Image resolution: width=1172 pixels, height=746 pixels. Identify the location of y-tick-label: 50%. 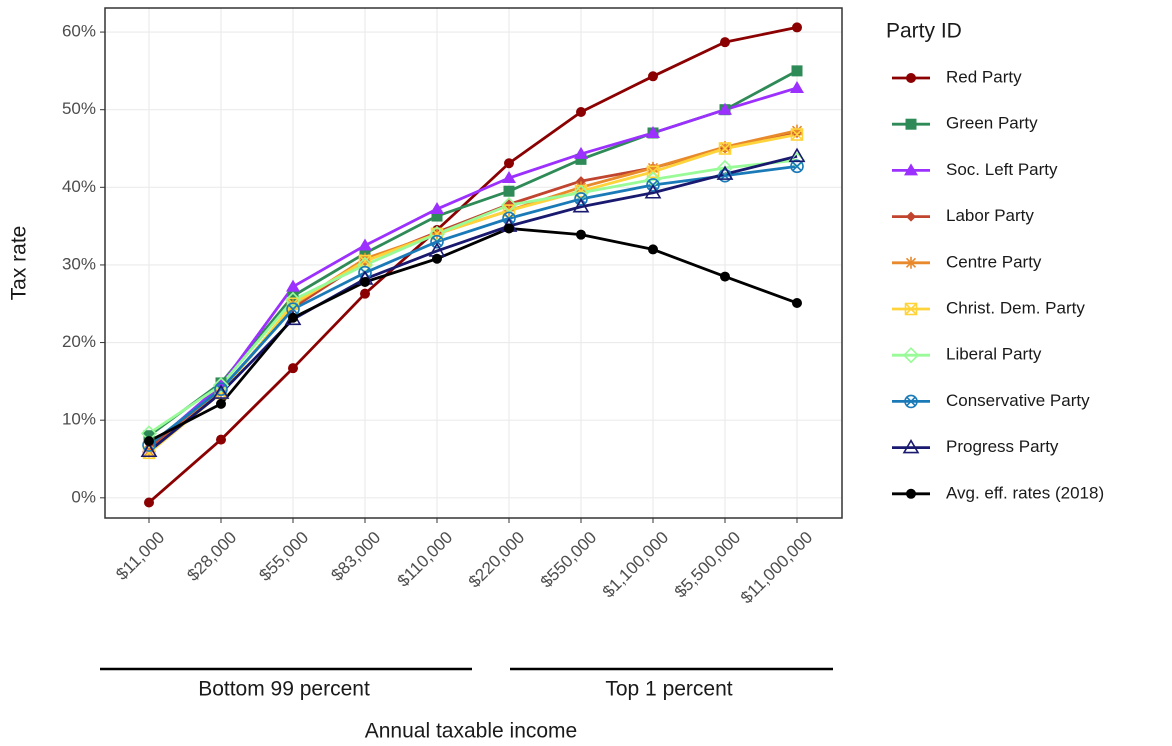
(79, 108).